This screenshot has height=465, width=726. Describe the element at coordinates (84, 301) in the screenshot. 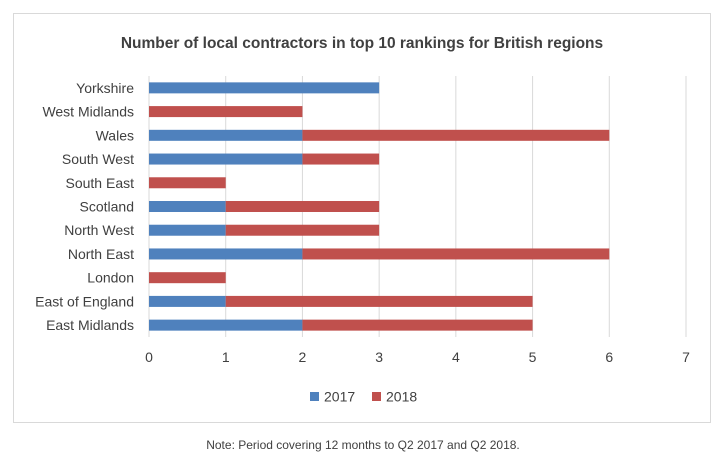

I see `category-label: East of England` at that location.